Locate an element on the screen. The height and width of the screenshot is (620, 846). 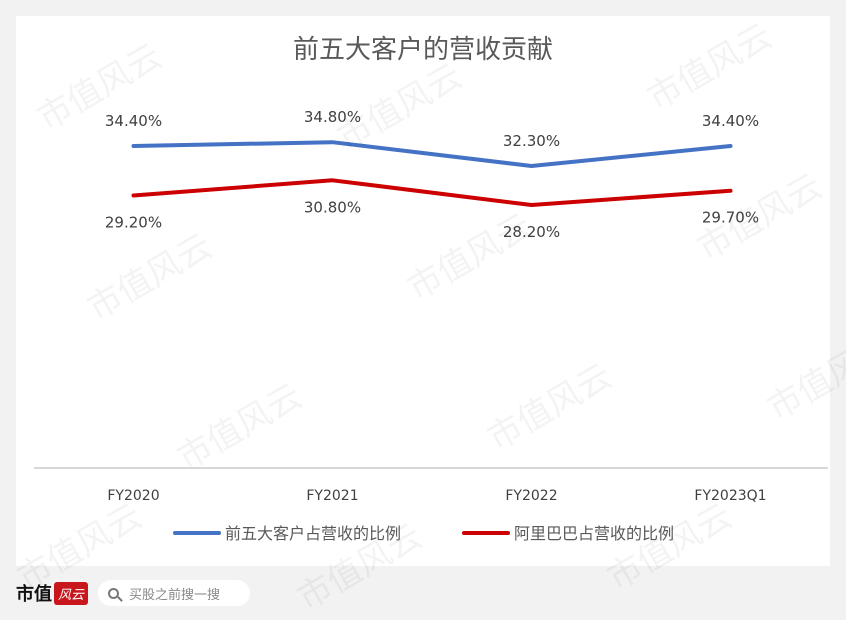
logo-seal: 风云 is located at coordinates (71, 593).